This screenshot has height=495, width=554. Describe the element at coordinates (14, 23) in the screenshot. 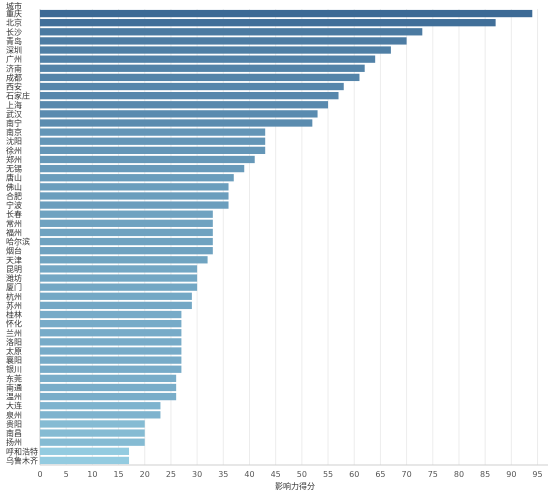

I see `category-label-北京: 北京` at that location.